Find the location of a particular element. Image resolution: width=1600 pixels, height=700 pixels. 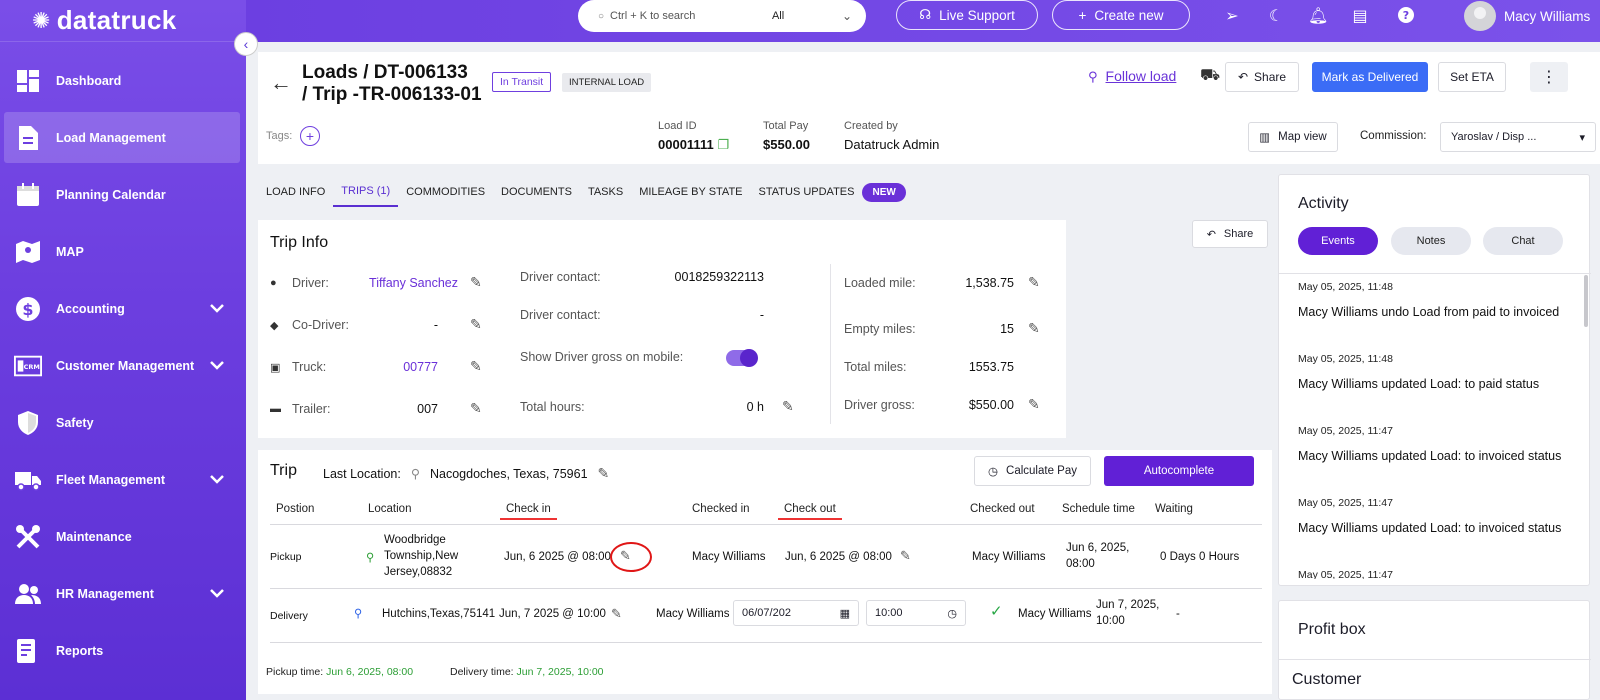

activity-scrollbar is located at coordinates (1586, 301).